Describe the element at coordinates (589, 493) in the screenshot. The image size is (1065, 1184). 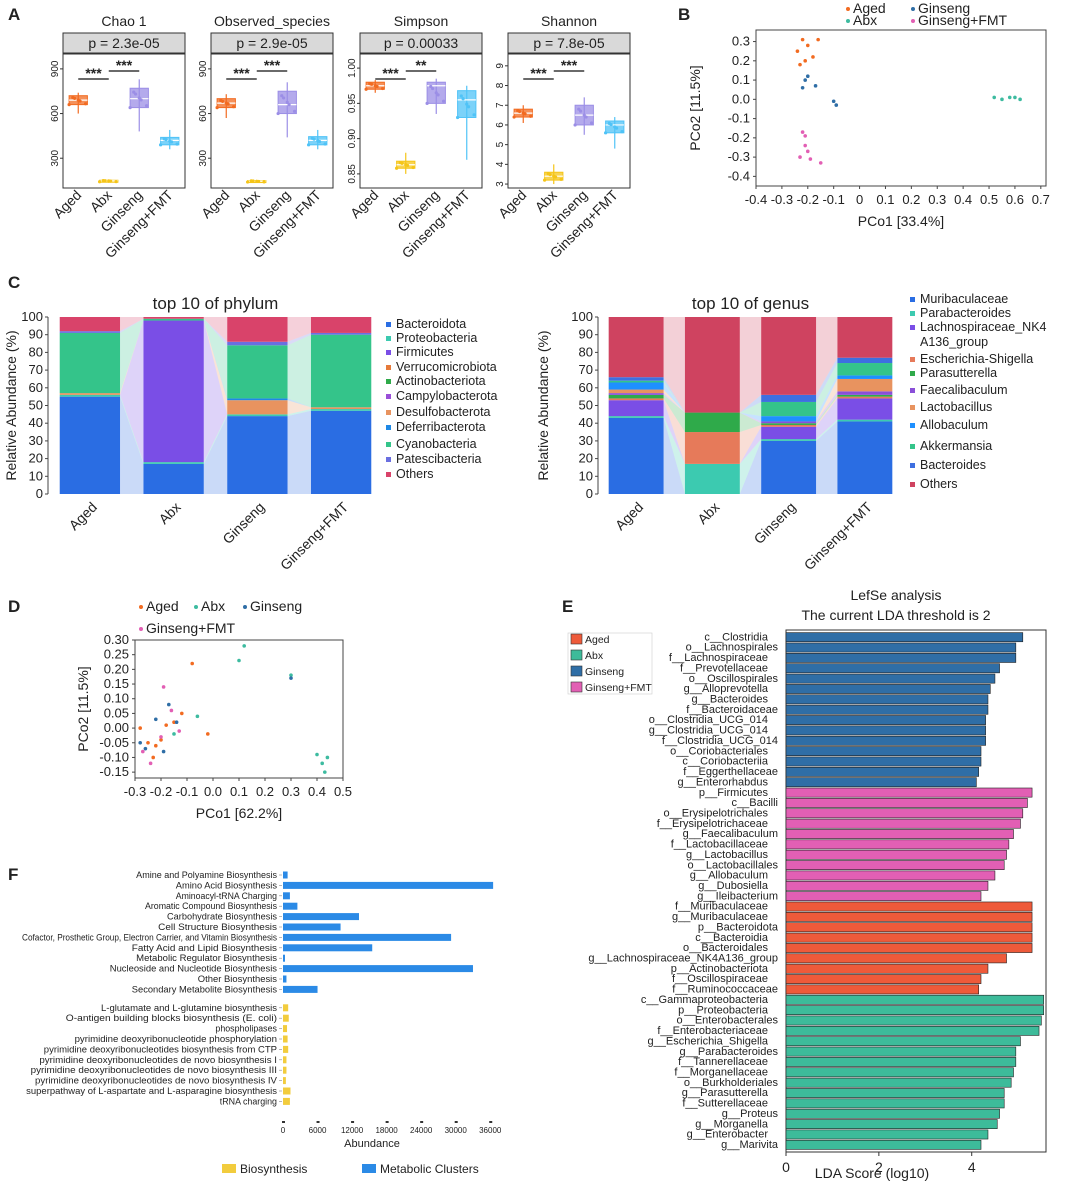
I see `y-tick-label: 0` at that location.